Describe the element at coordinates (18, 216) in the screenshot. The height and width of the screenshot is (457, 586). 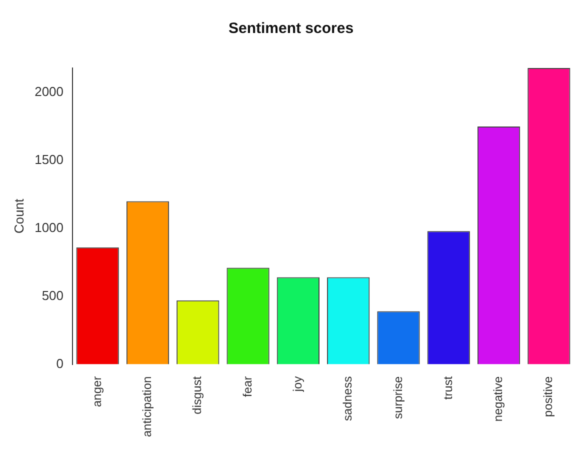
I see `y-axis-title: Count` at that location.